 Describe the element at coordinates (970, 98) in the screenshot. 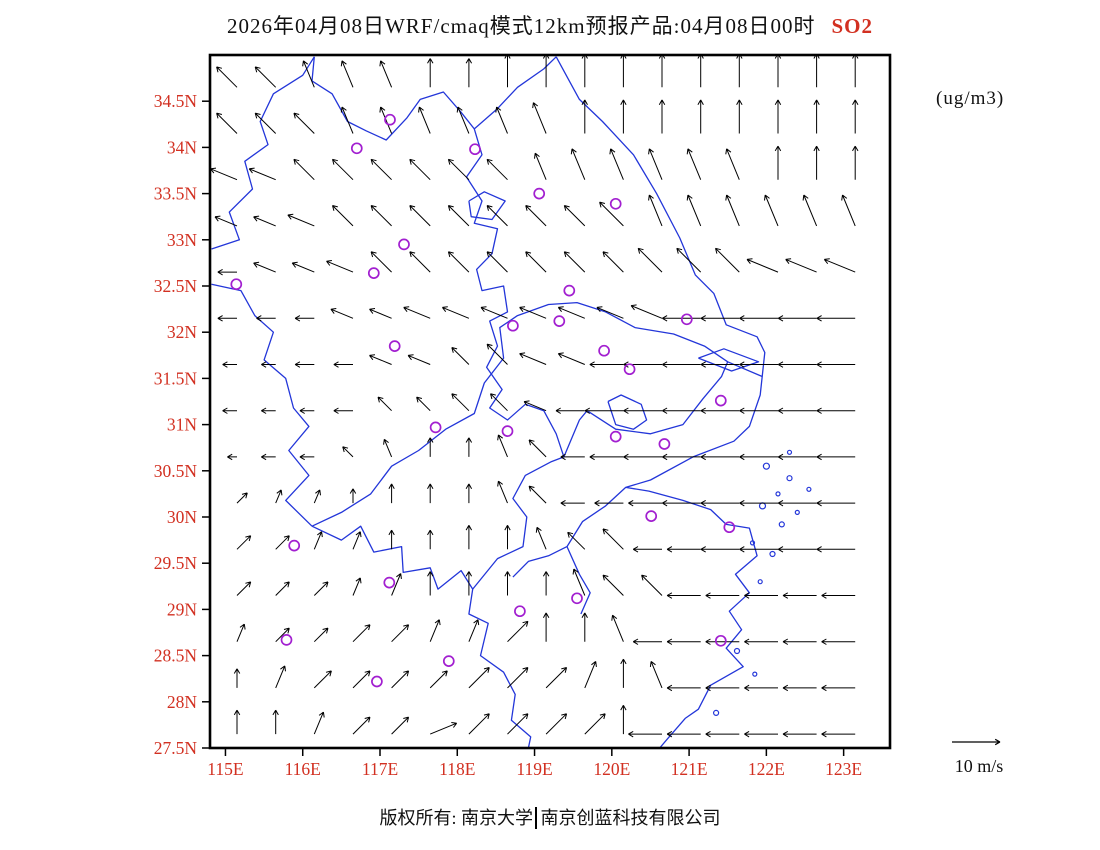

I see `units-label: (ug/m3)` at that location.